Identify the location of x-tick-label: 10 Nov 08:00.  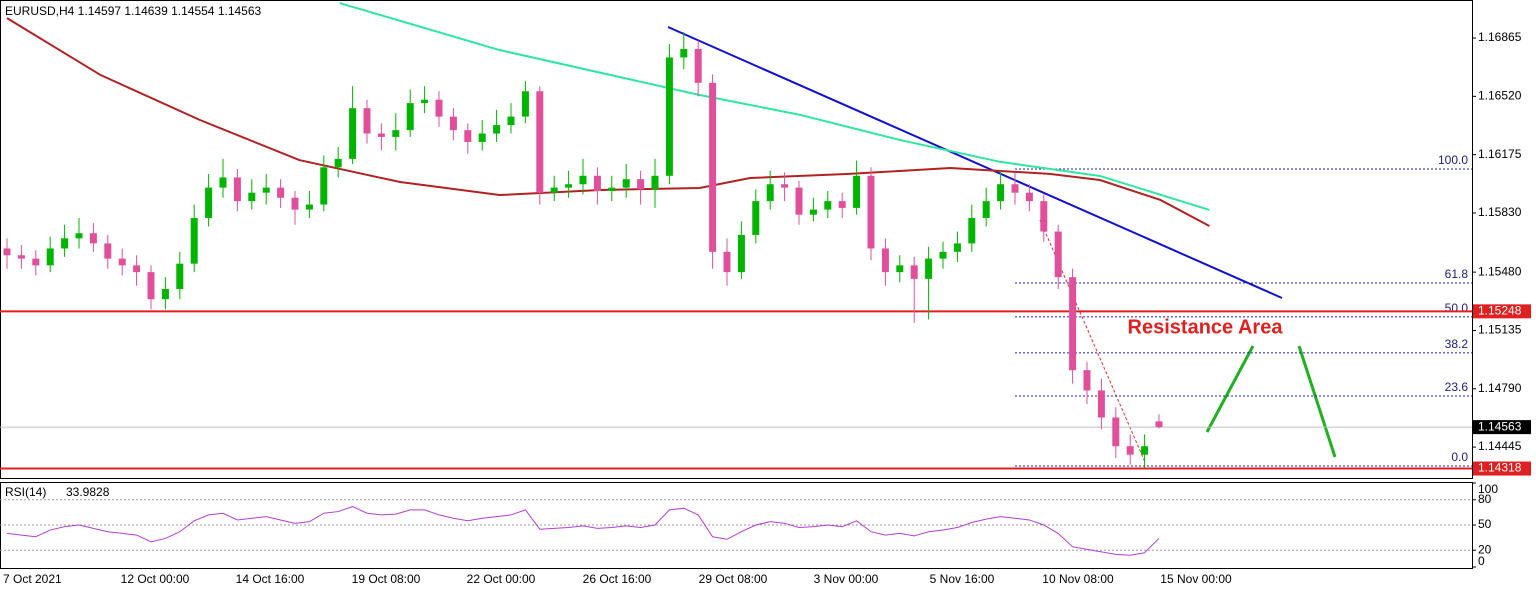
(1078, 579).